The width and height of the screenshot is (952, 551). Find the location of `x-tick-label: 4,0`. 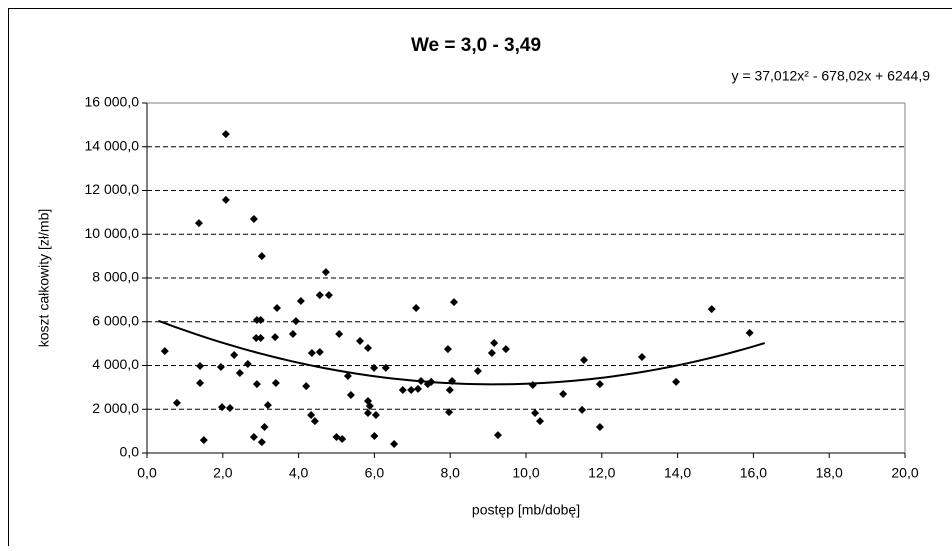

x-tick-label: 4,0 is located at coordinates (299, 473).